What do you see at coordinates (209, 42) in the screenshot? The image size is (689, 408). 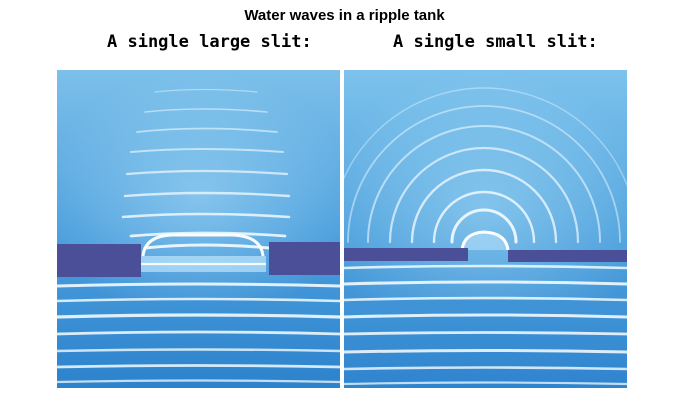 I see `large-slit-label: A single large slit:` at bounding box center [209, 42].